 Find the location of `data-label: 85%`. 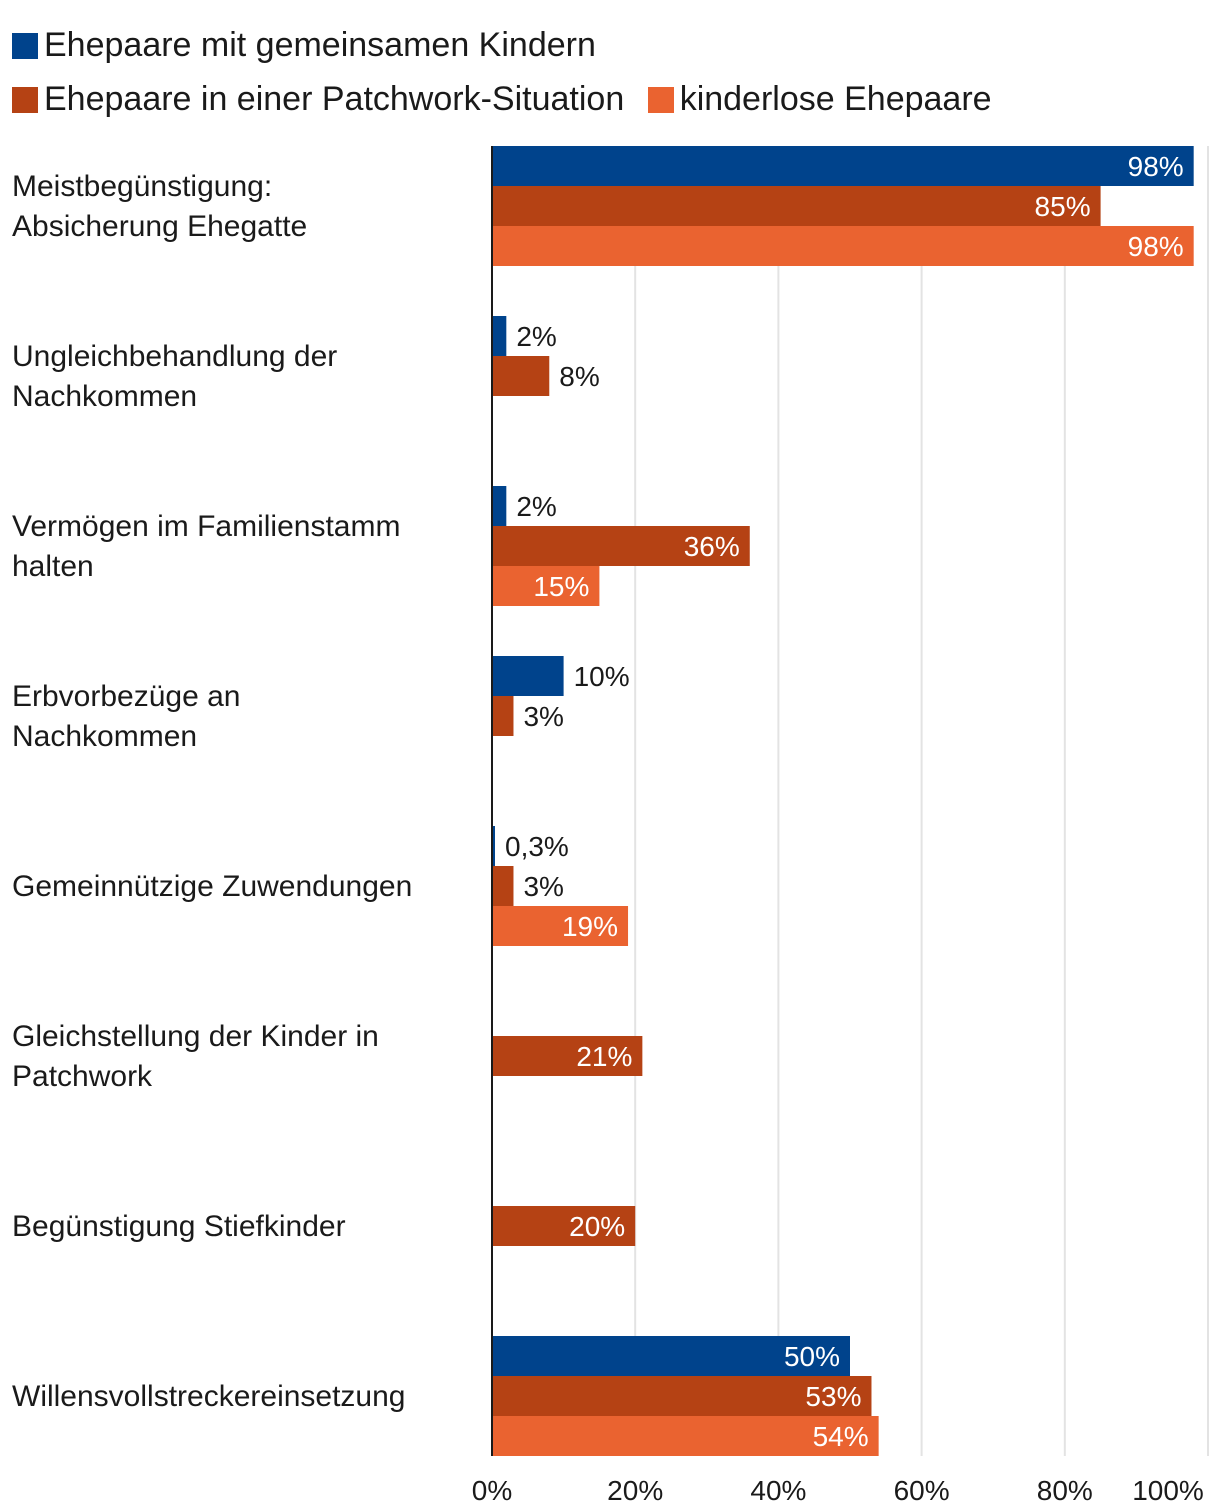

data-label: 85% is located at coordinates (1063, 206).